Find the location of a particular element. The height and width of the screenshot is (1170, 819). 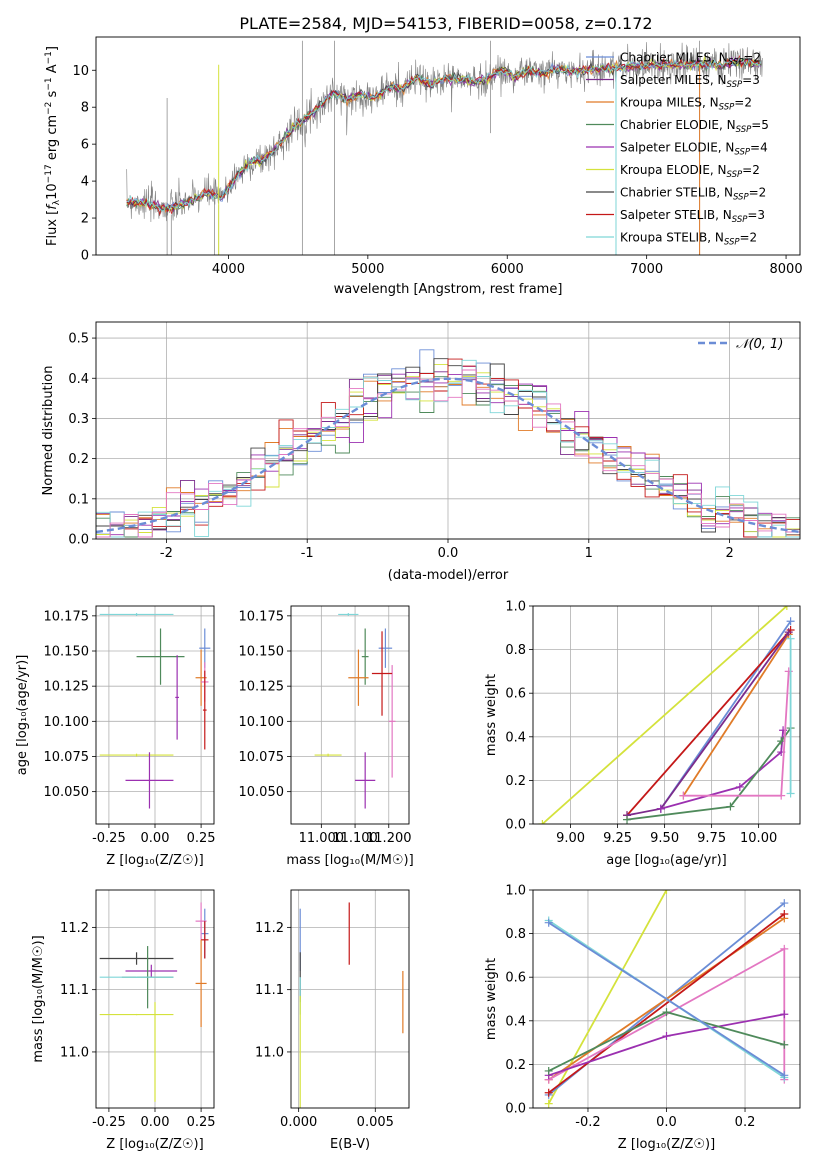

x-tick-label: 5000 is located at coordinates (367, 269).